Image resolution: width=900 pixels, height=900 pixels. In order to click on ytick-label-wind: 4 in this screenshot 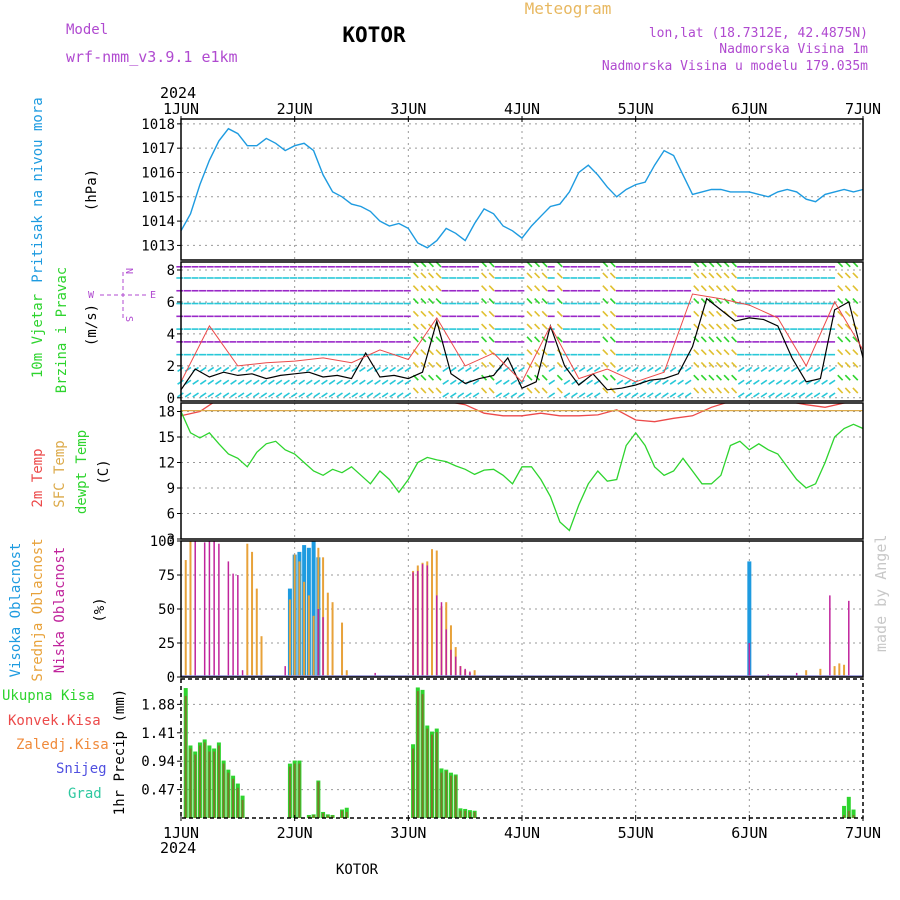, I will do `click(171, 335)`.